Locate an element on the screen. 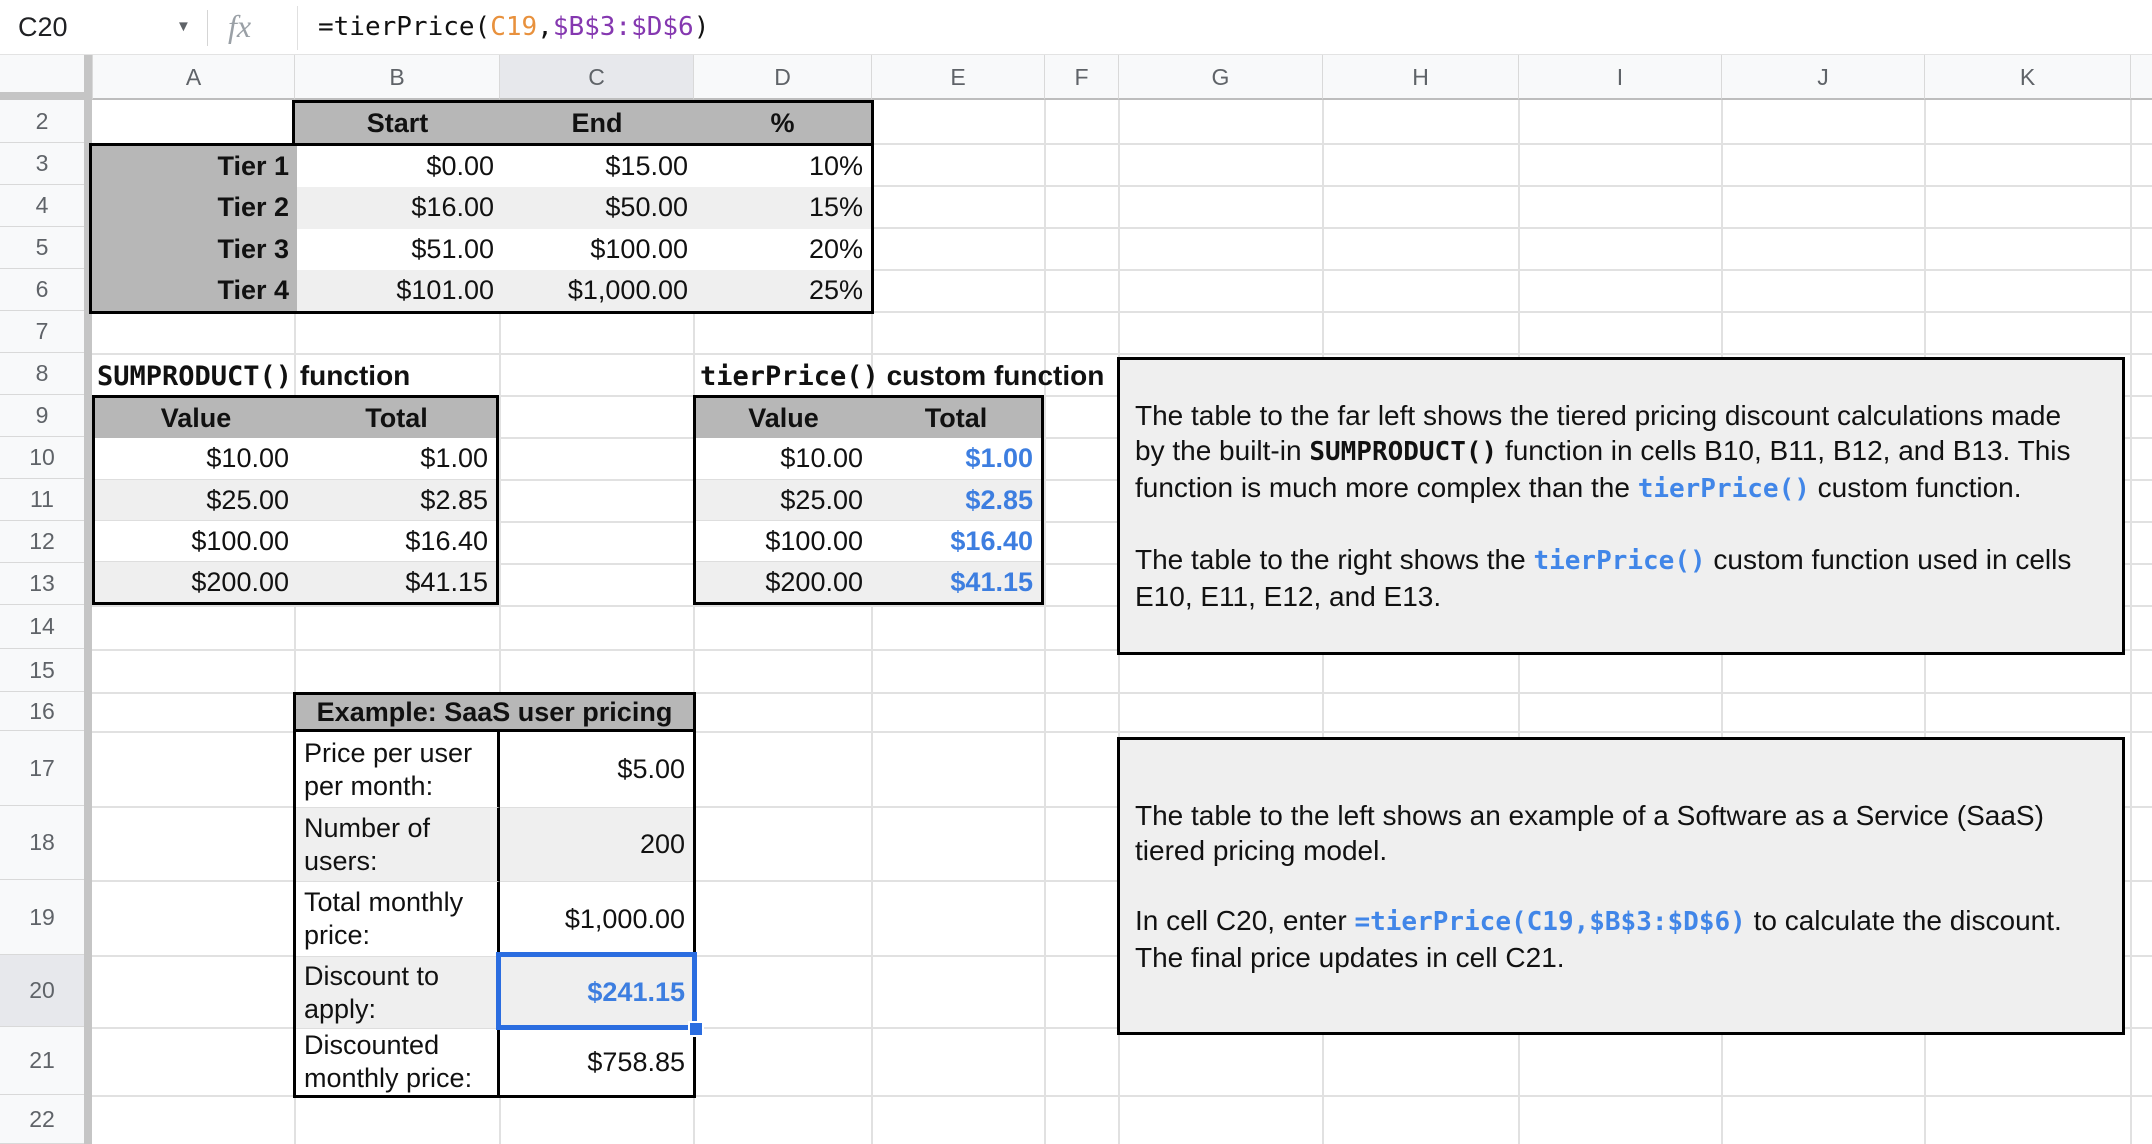 The image size is (2152, 1144). row-header-16: 16 is located at coordinates (42, 711).